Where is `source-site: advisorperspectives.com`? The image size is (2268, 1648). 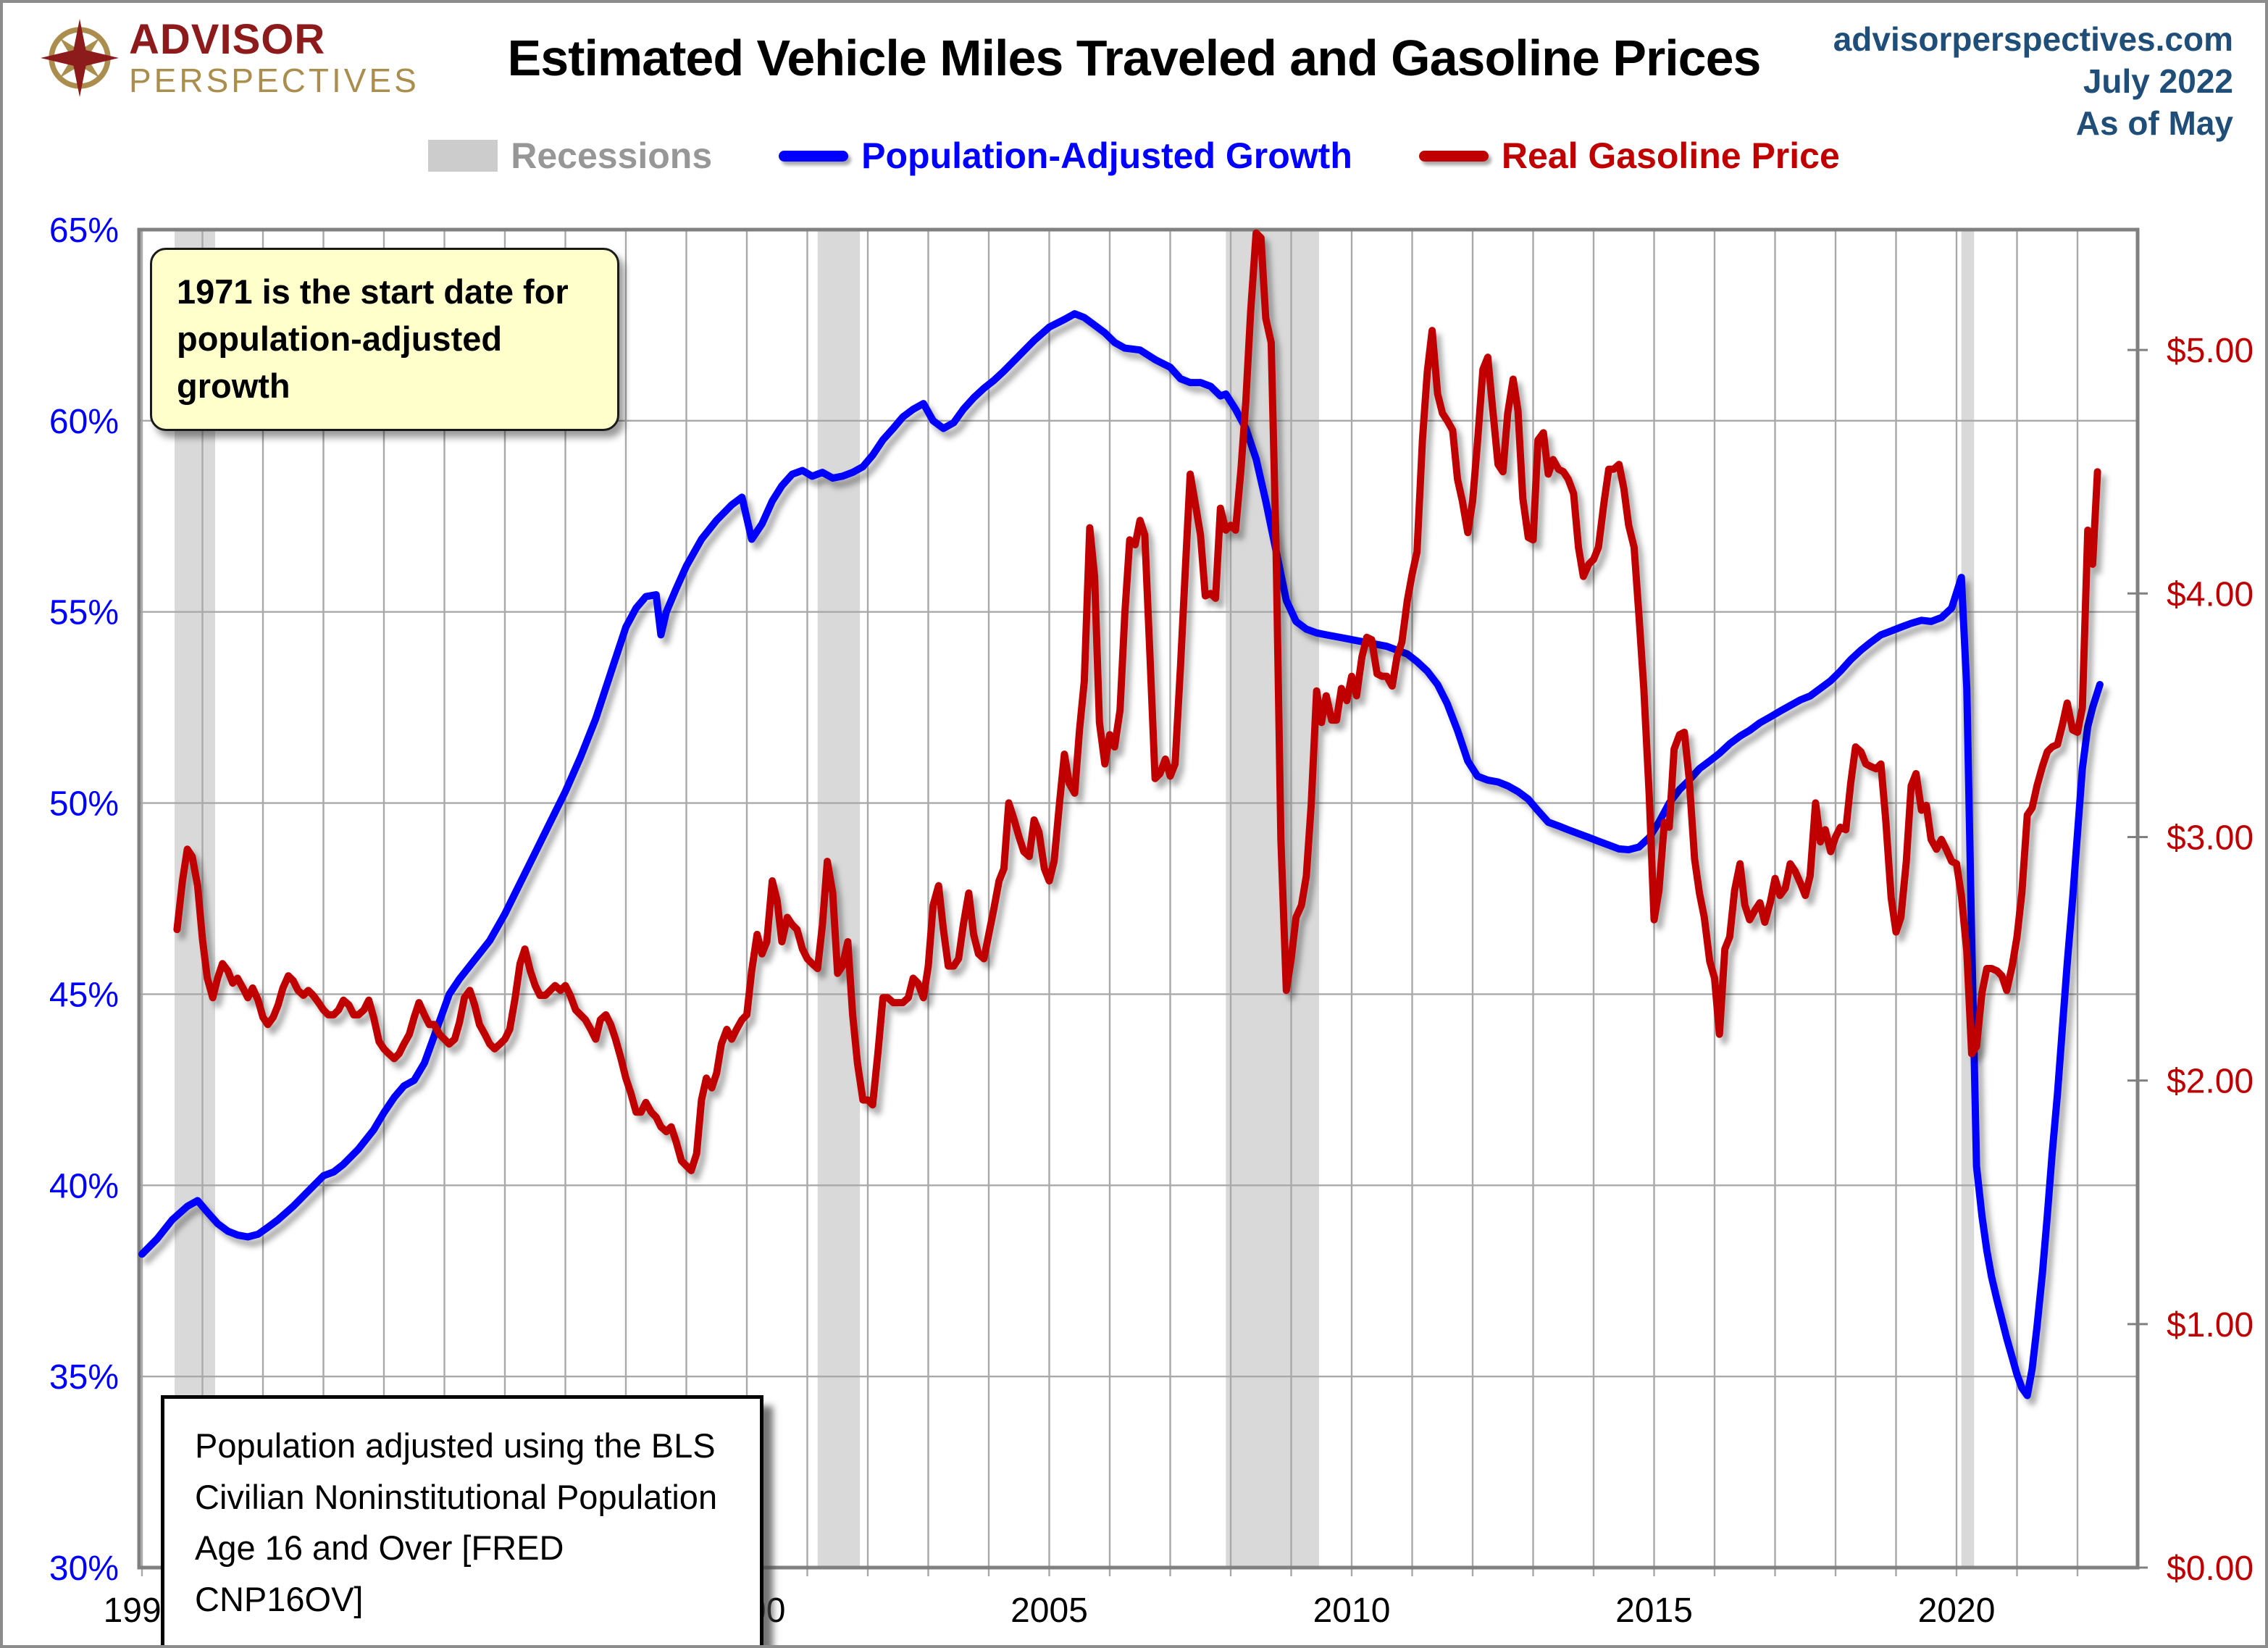
source-site: advisorperspectives.com is located at coordinates (2033, 39).